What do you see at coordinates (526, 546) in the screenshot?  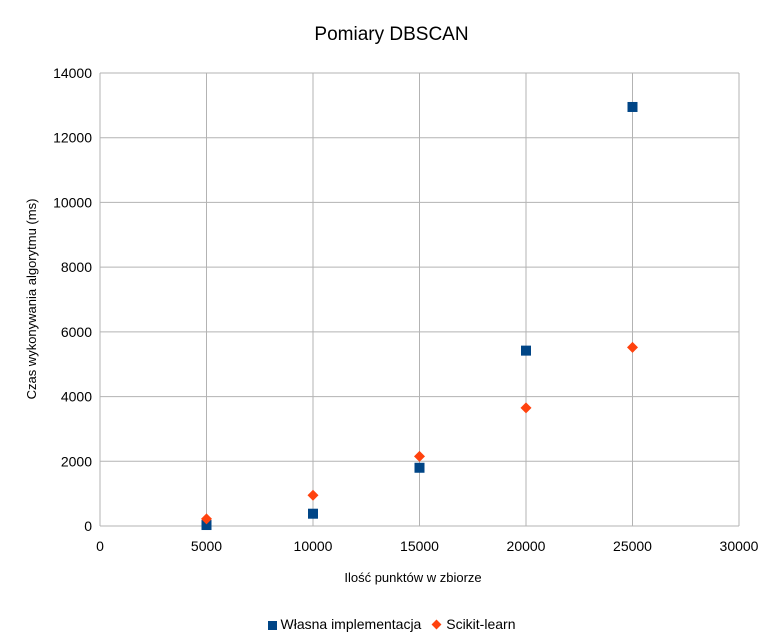 I see `x-tick-label: 20000` at bounding box center [526, 546].